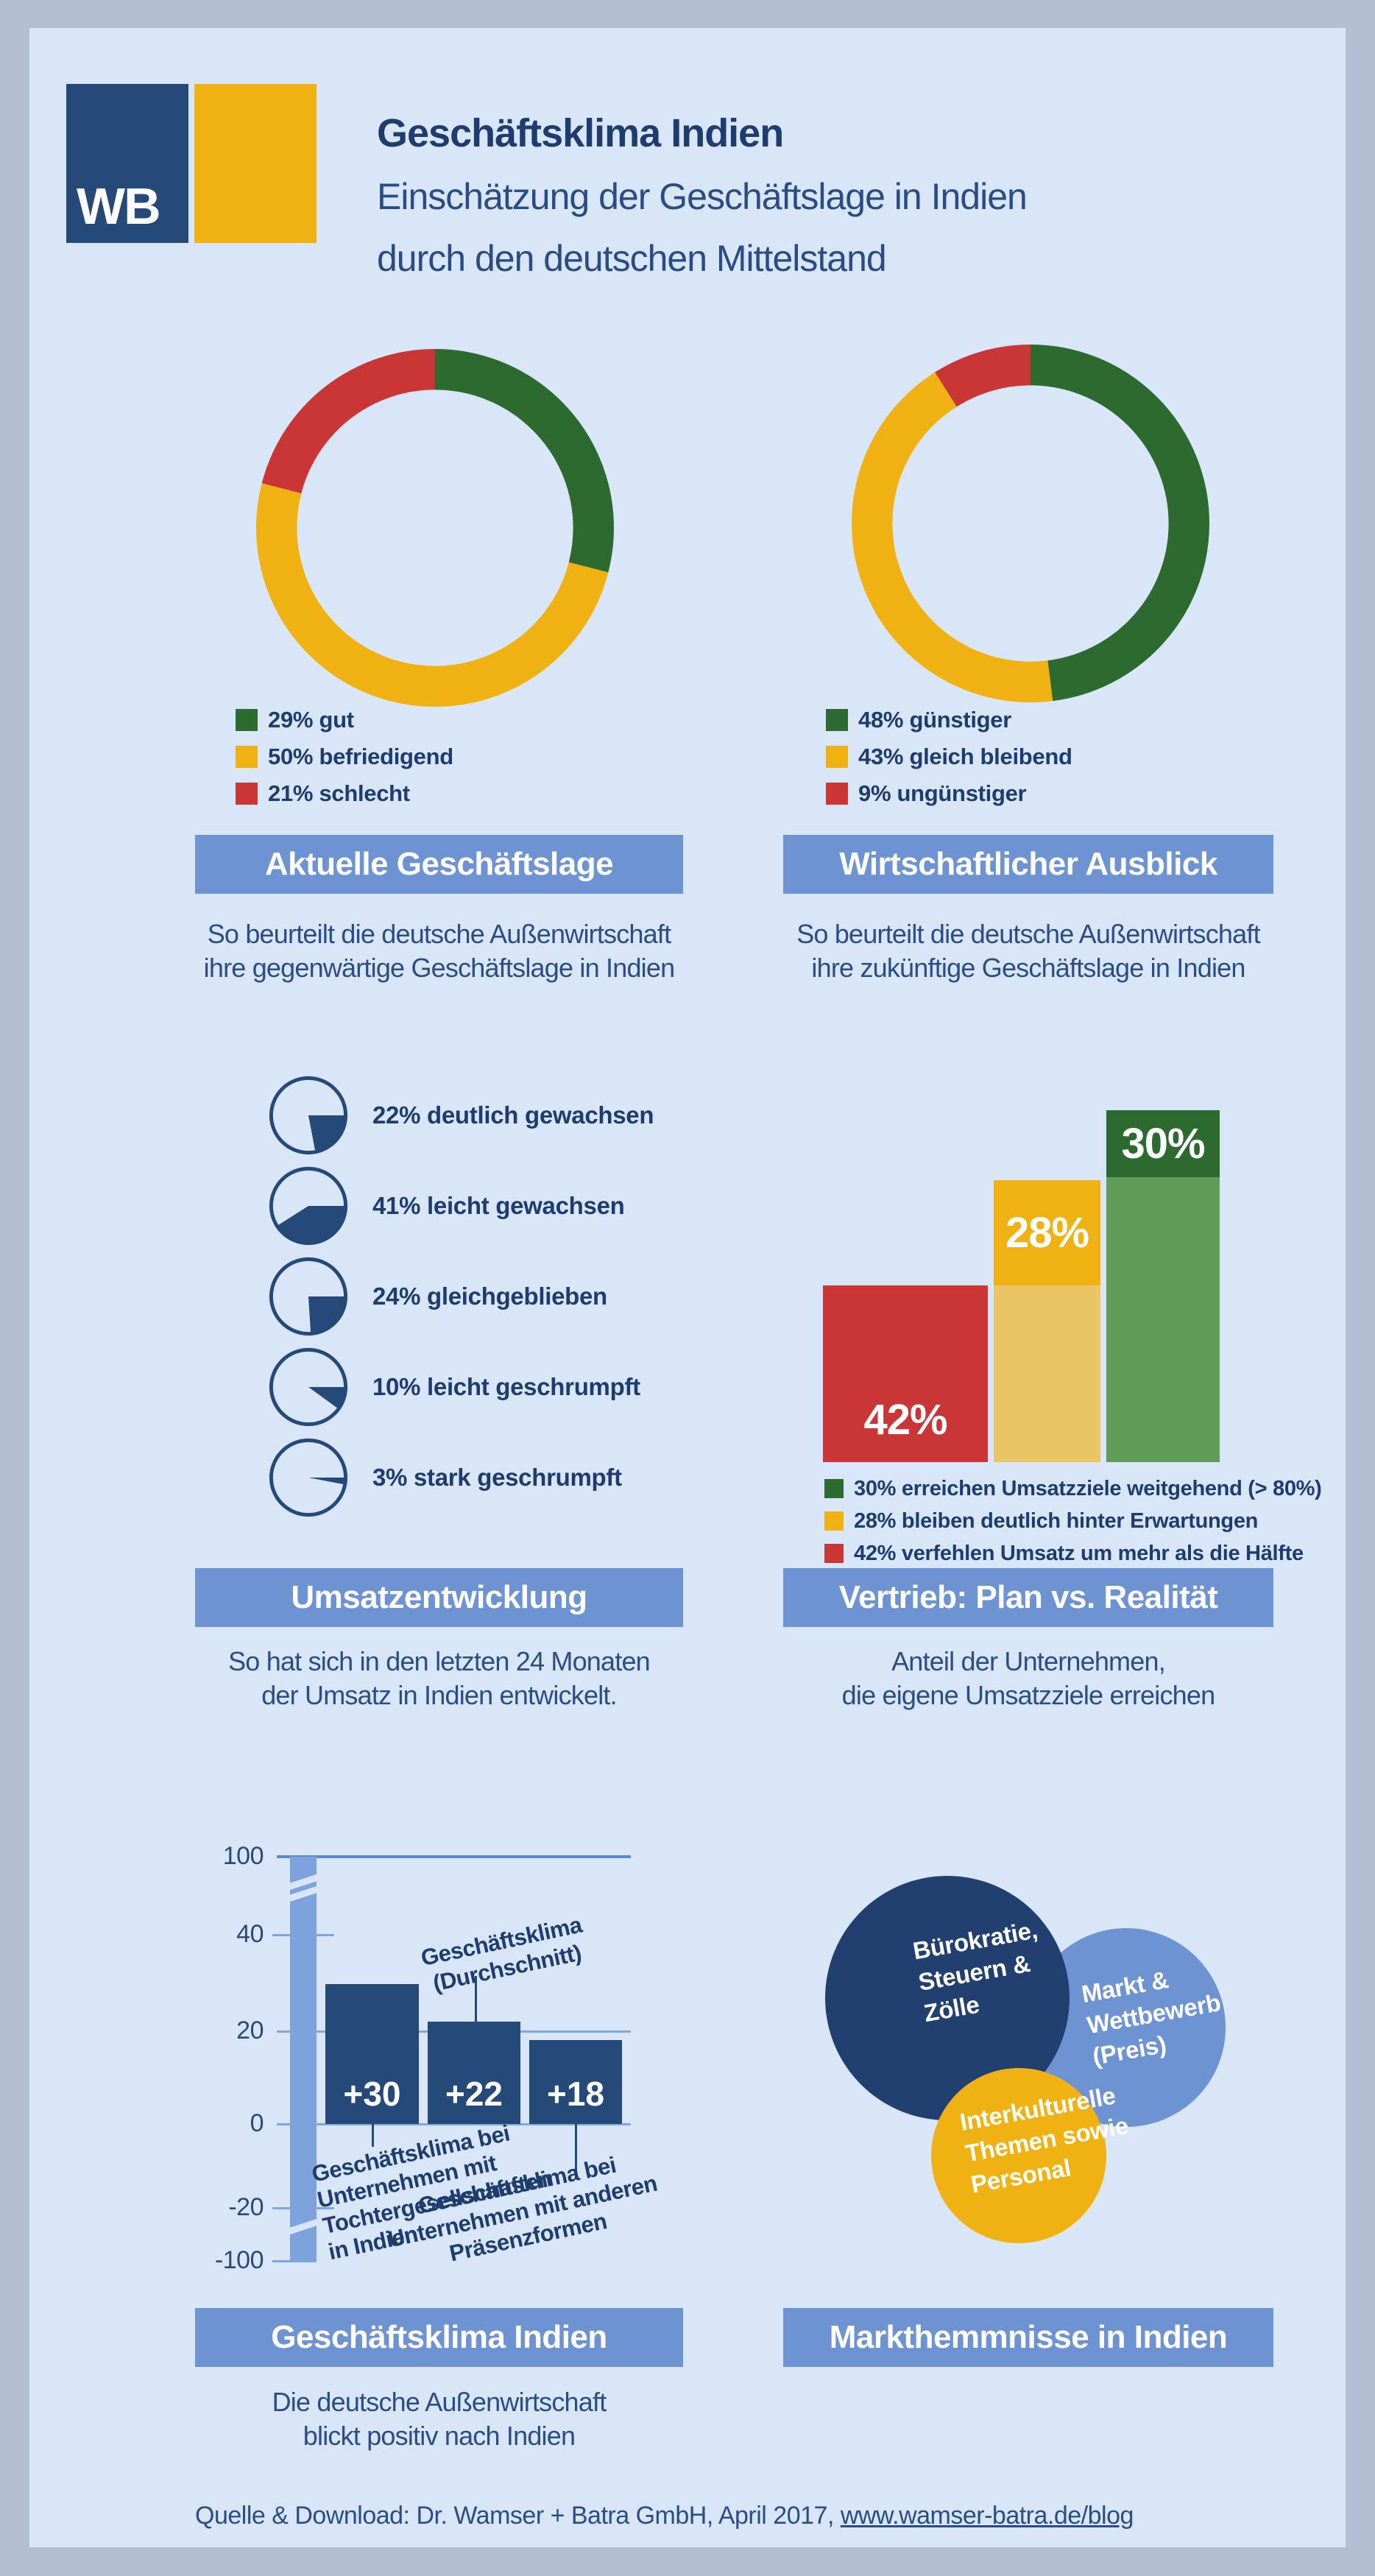  Describe the element at coordinates (1028, 968) in the screenshot. I see `desc-line: ihre zukünftige Geschäftslage in Indien` at that location.